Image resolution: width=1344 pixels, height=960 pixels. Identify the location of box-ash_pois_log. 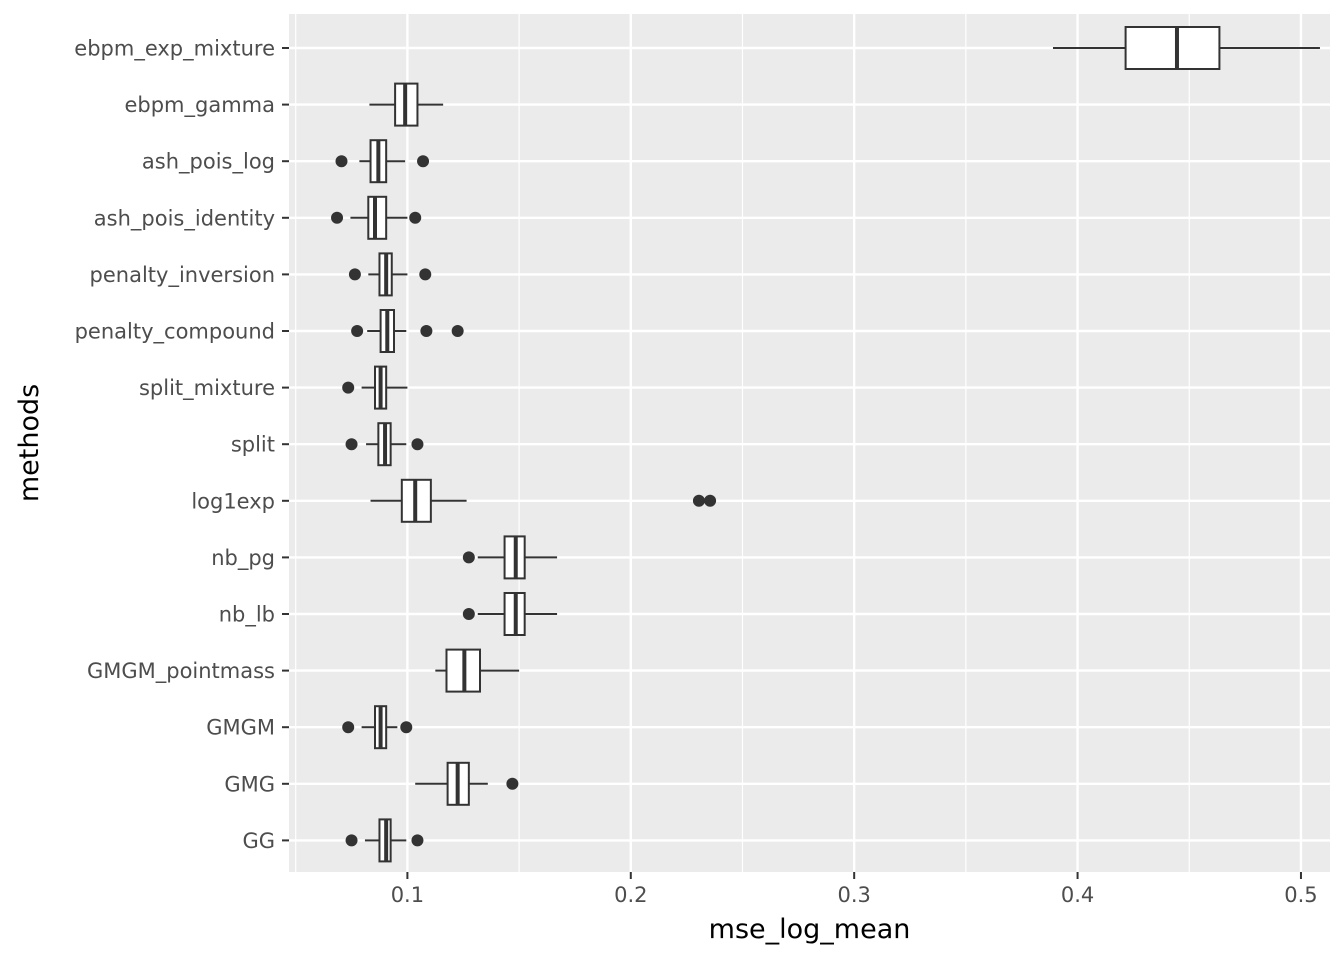
(382, 161).